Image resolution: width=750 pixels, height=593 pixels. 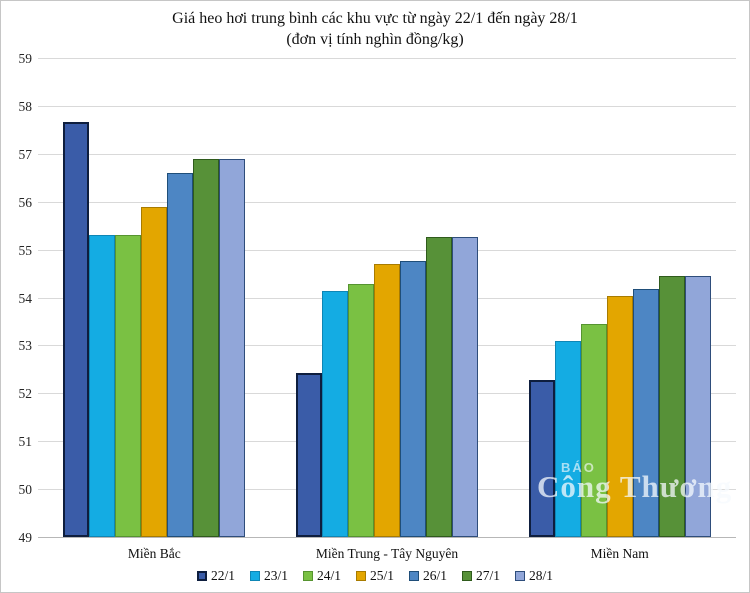 What do you see at coordinates (25, 346) in the screenshot?
I see `y-axis-label-53: 53` at bounding box center [25, 346].